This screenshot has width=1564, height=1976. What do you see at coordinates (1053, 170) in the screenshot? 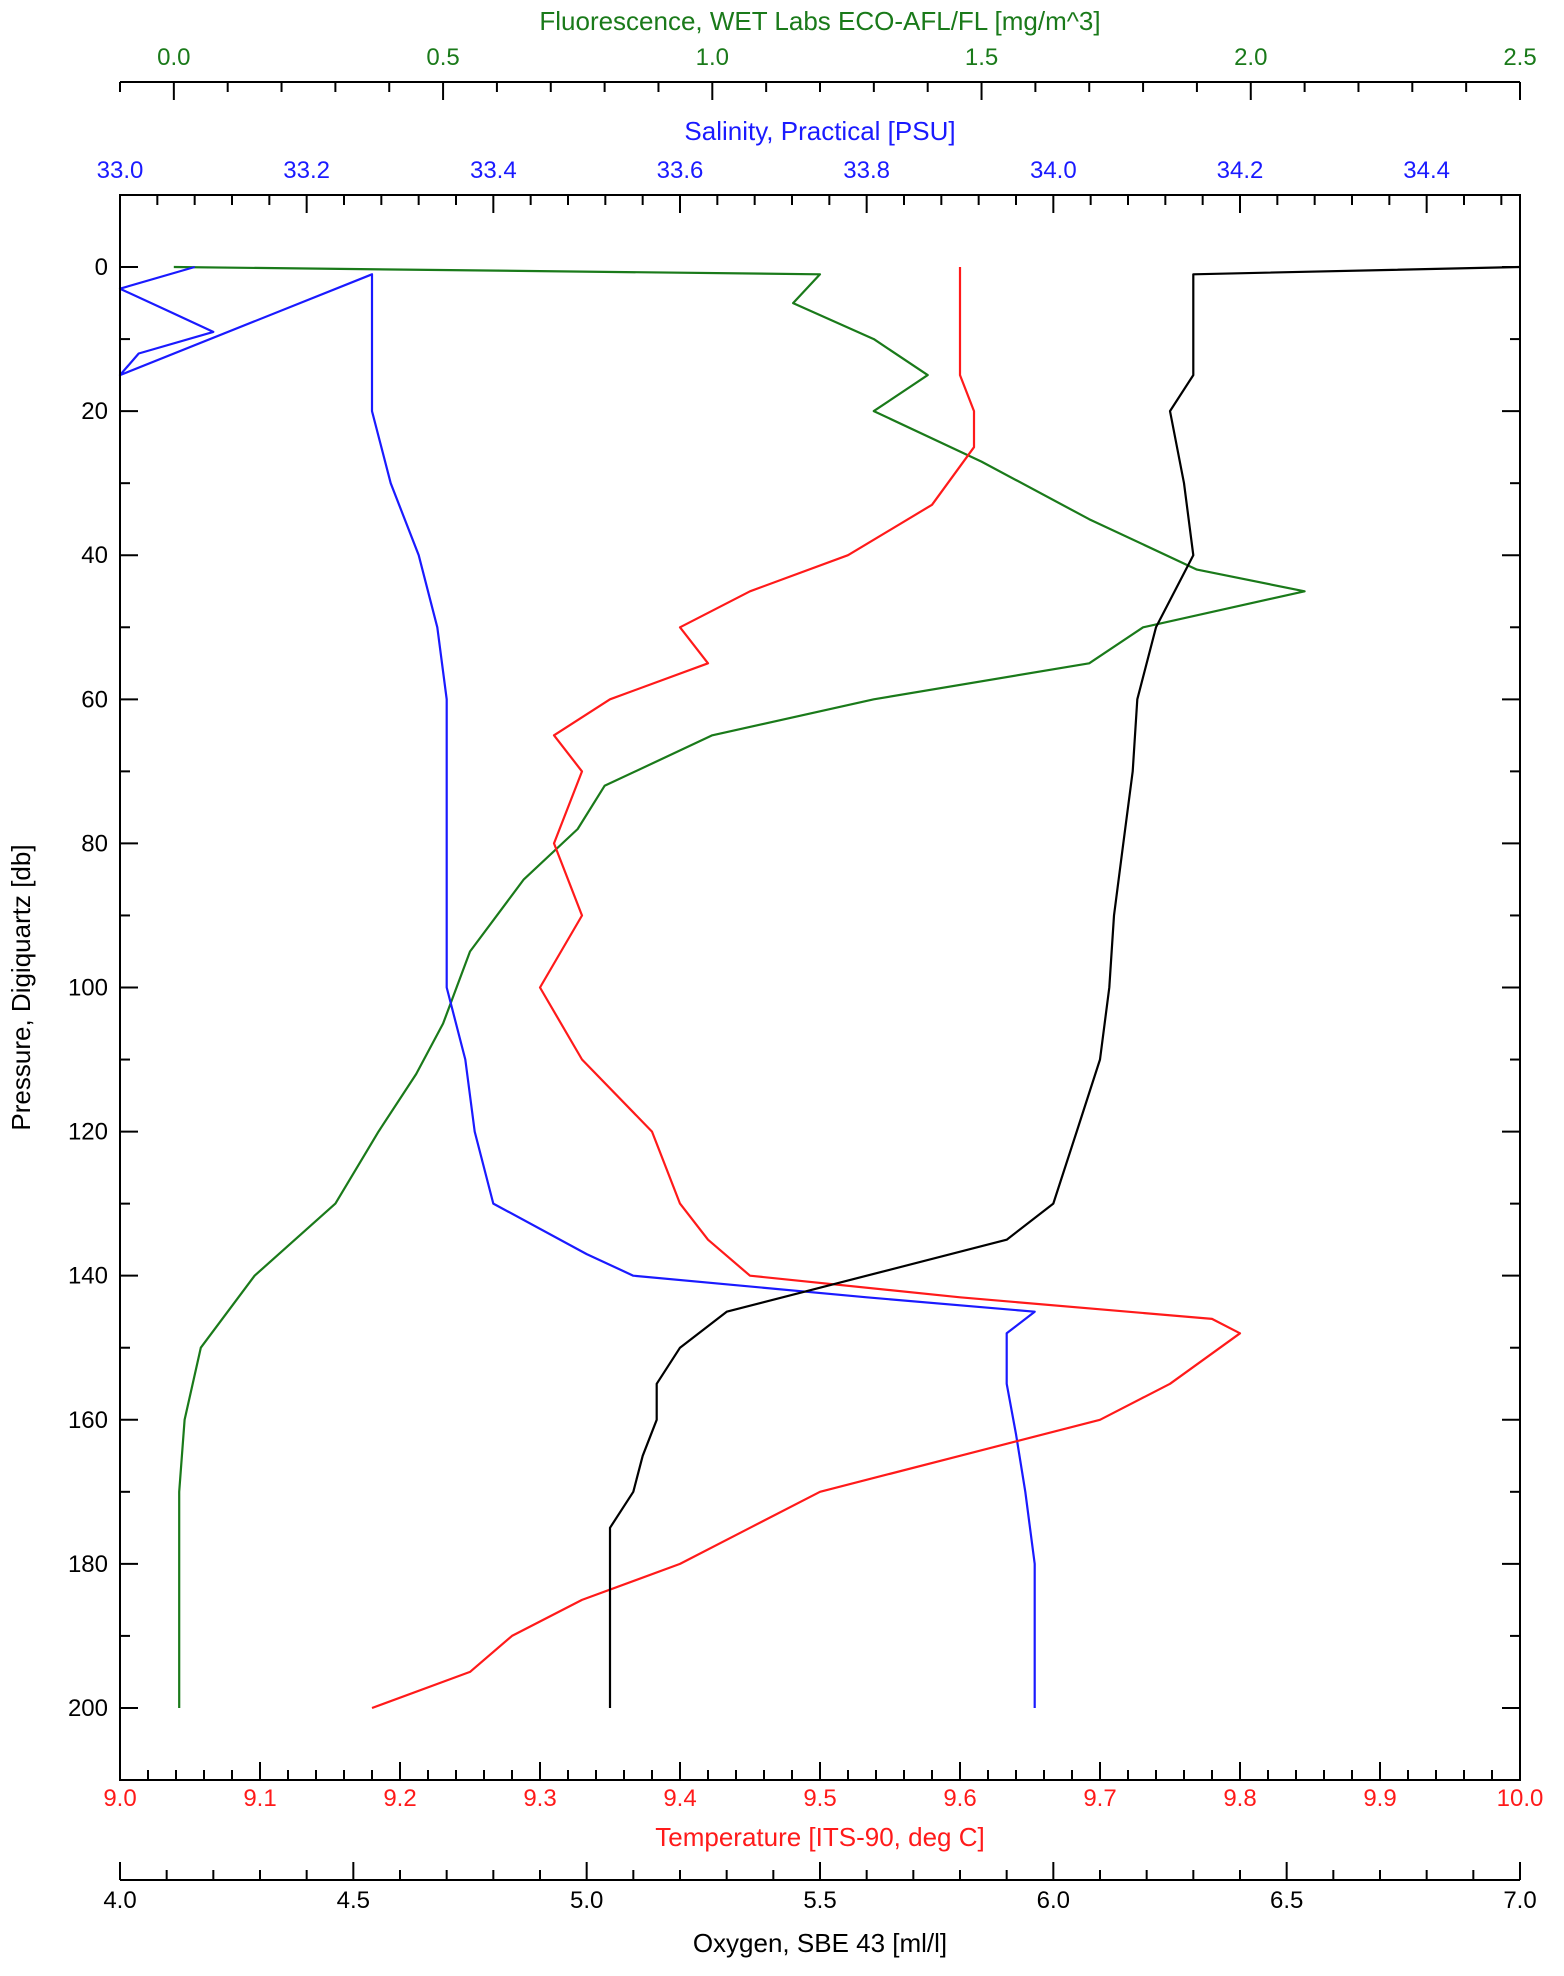
I see `salinity-tick-label: 34.0` at bounding box center [1053, 170].